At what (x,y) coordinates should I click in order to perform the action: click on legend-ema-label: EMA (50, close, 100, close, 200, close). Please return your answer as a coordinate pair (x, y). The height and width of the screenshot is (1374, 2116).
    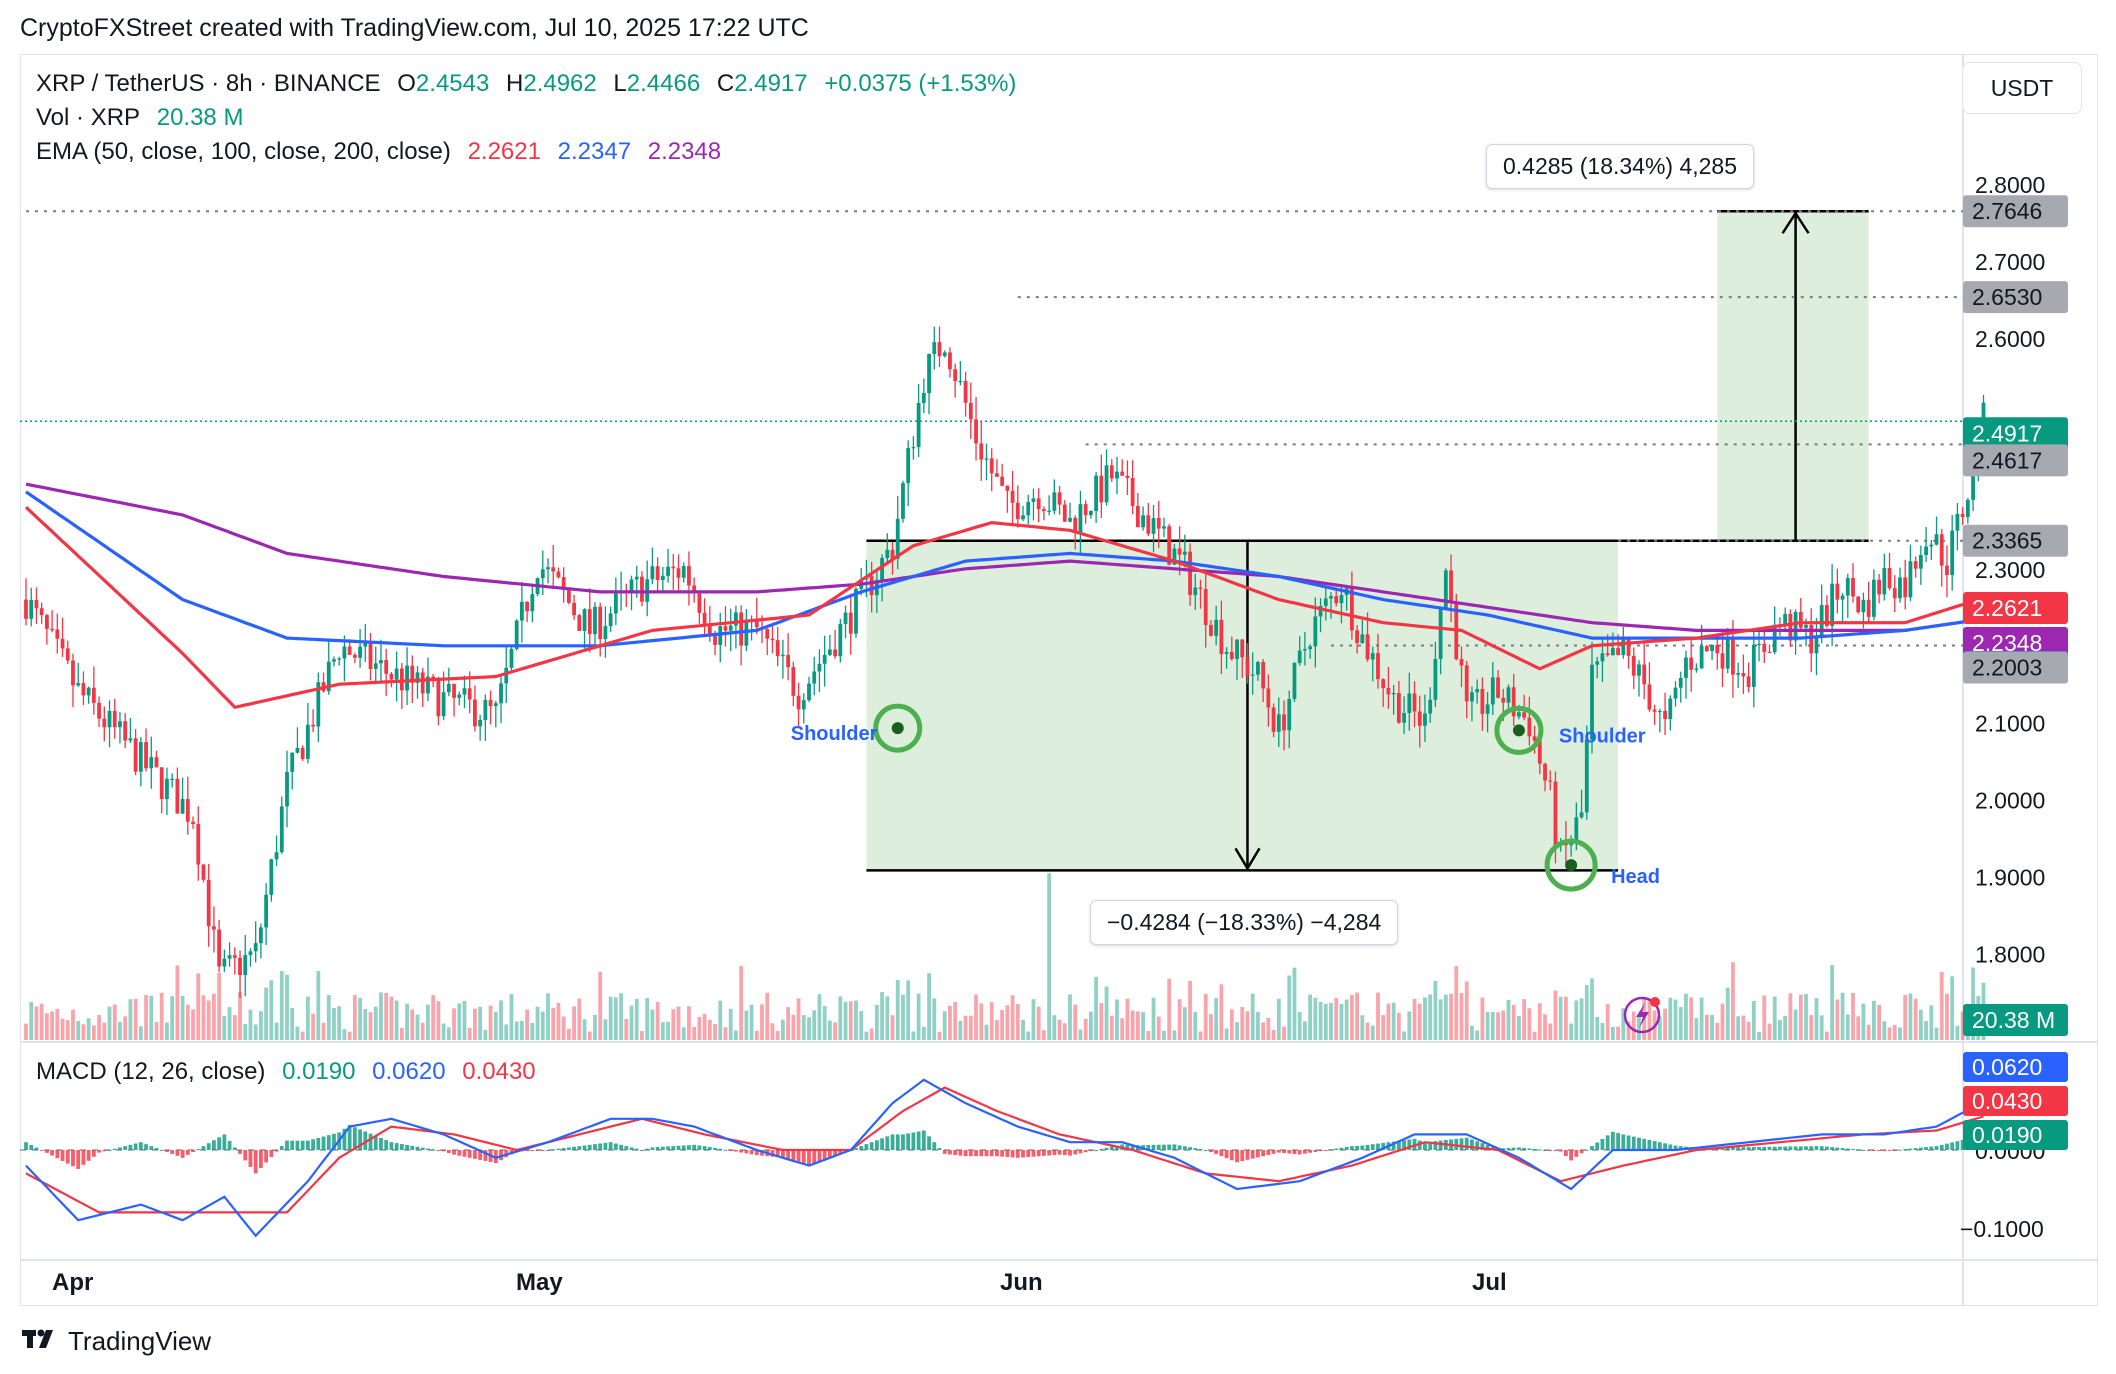
    Looking at the image, I should click on (243, 151).